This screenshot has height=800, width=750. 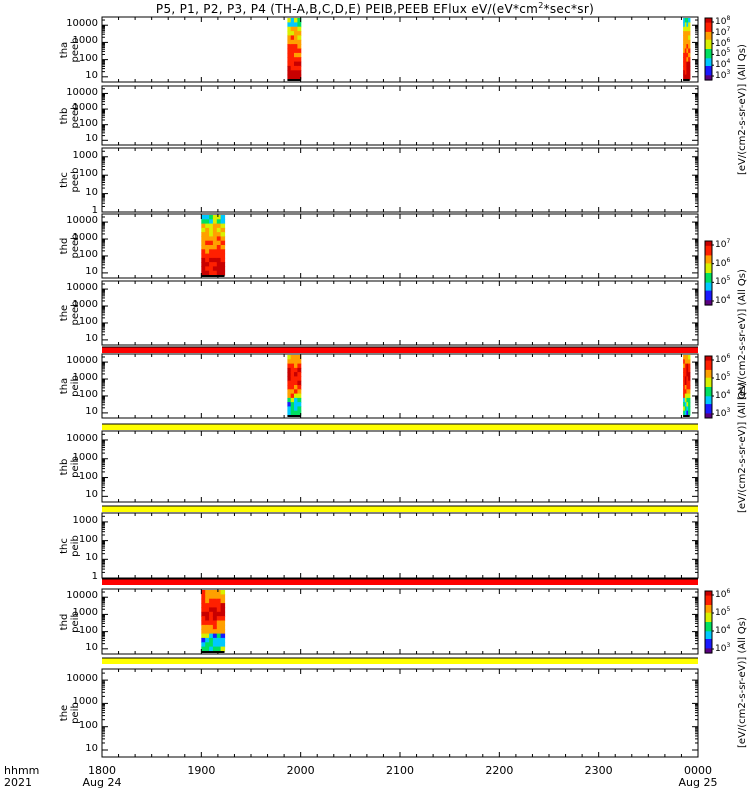 I want to click on panel-label-product: peib, so click(x=75, y=466).